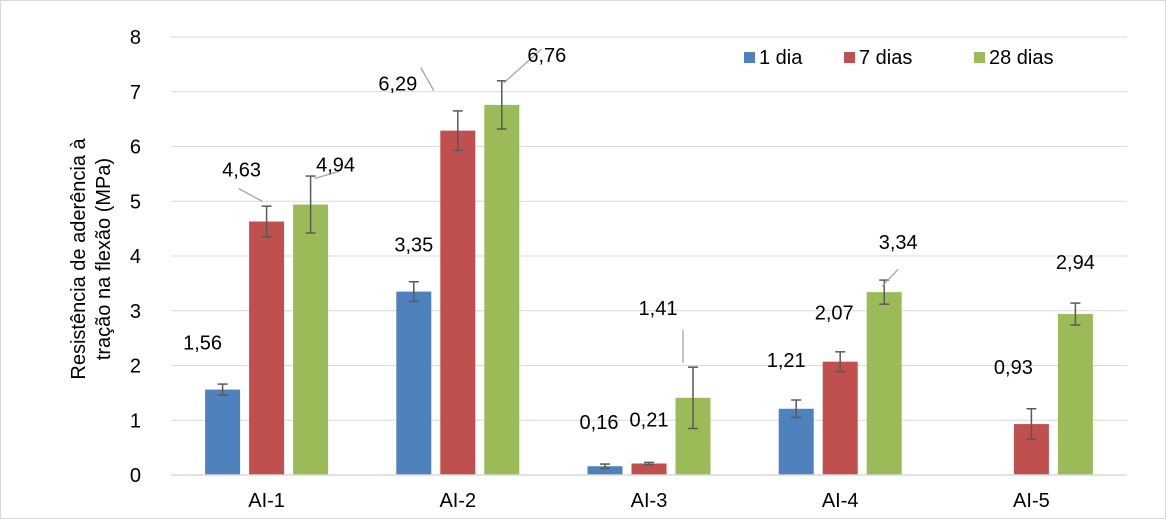  I want to click on legend-label: 1 dia, so click(781, 58).